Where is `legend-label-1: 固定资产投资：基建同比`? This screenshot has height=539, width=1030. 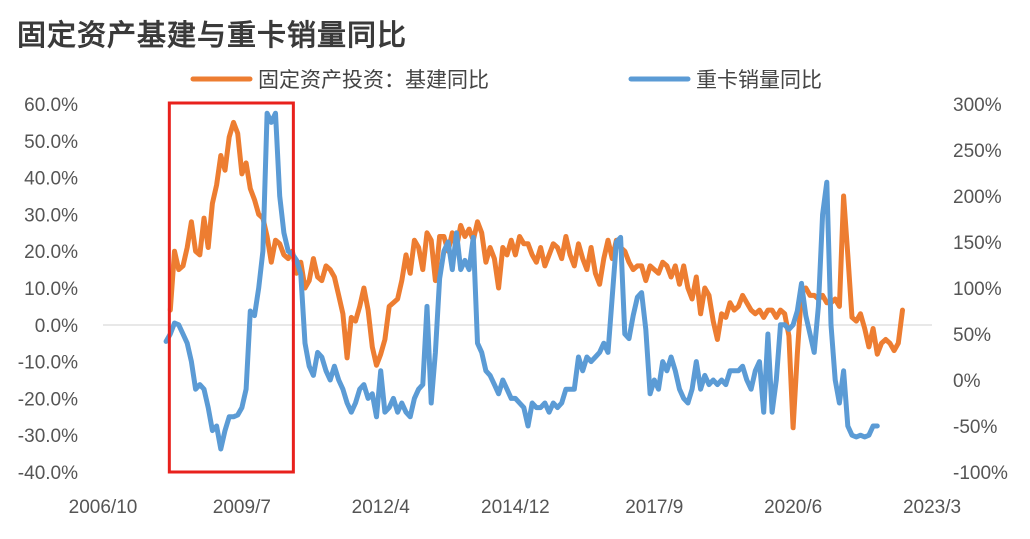 legend-label-1: 固定资产投资：基建同比 is located at coordinates (373, 80).